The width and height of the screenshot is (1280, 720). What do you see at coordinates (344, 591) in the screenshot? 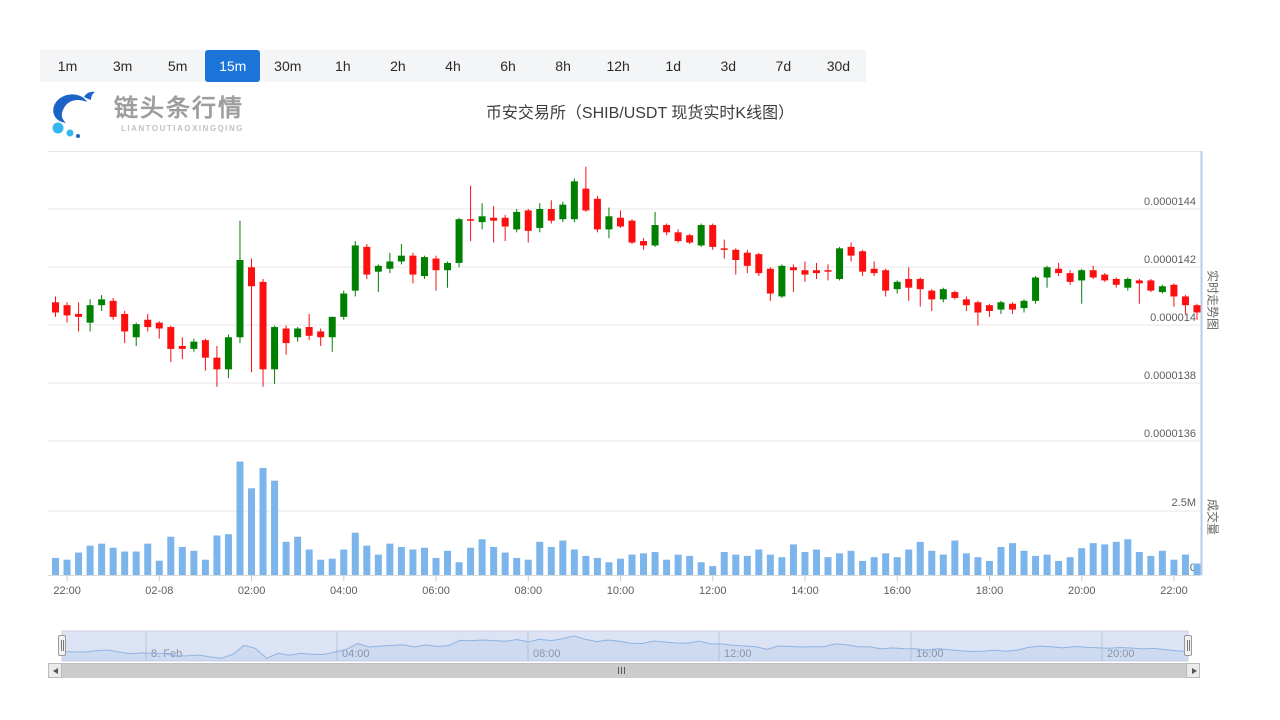
I see `x-axis-label: 04:00` at bounding box center [344, 591].